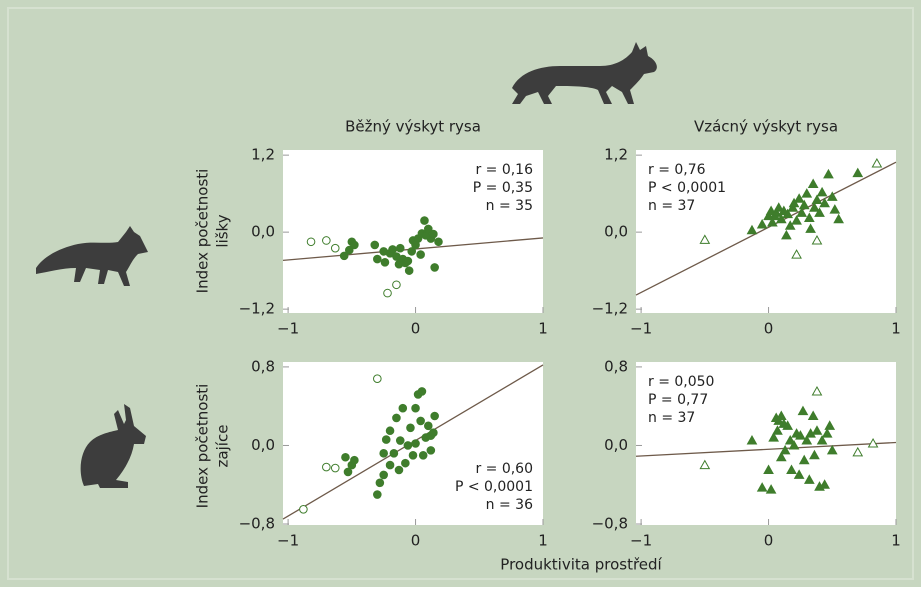 Image resolution: width=921 pixels, height=591 pixels. Describe the element at coordinates (257, 524) in the screenshot. I see `y-tick-label: −0,8` at that location.